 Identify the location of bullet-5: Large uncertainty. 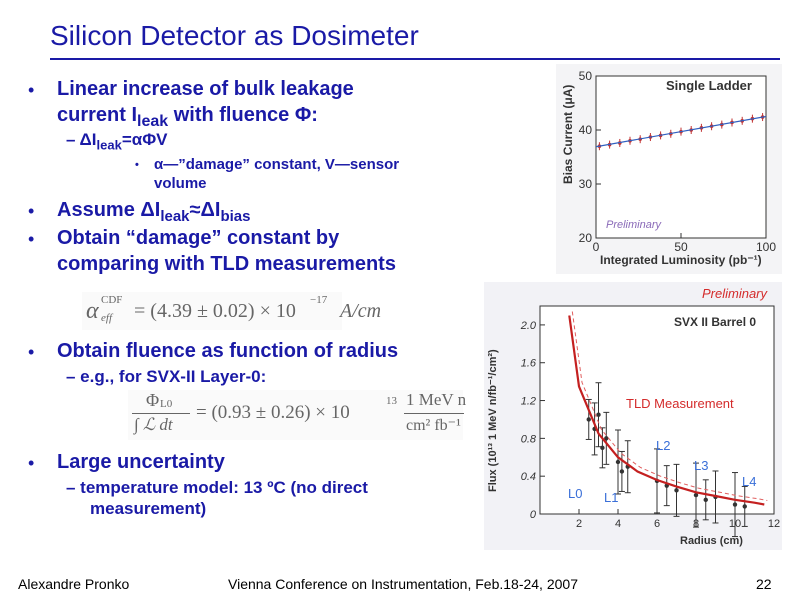
(141, 462).